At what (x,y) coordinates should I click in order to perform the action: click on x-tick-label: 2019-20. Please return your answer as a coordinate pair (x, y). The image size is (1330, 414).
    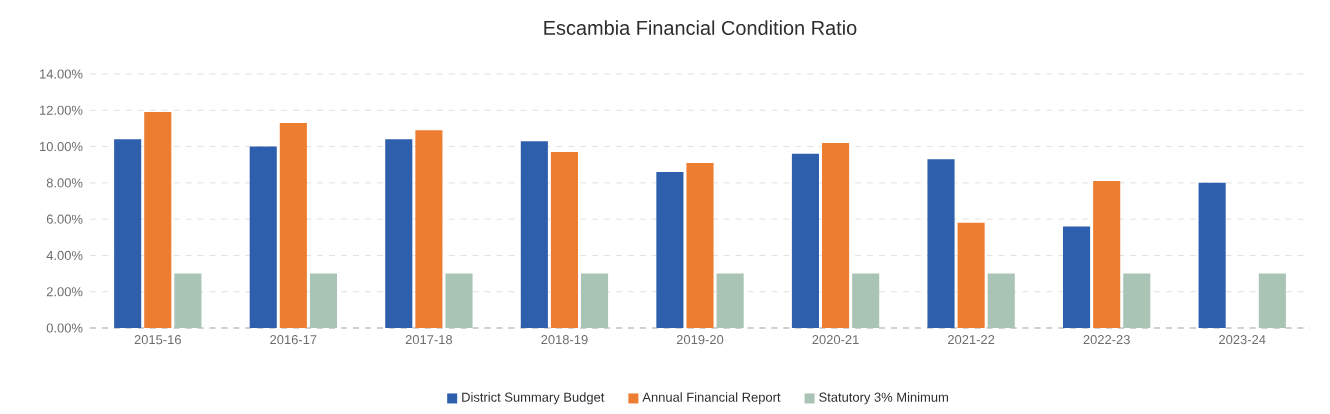
    Looking at the image, I should click on (700, 340).